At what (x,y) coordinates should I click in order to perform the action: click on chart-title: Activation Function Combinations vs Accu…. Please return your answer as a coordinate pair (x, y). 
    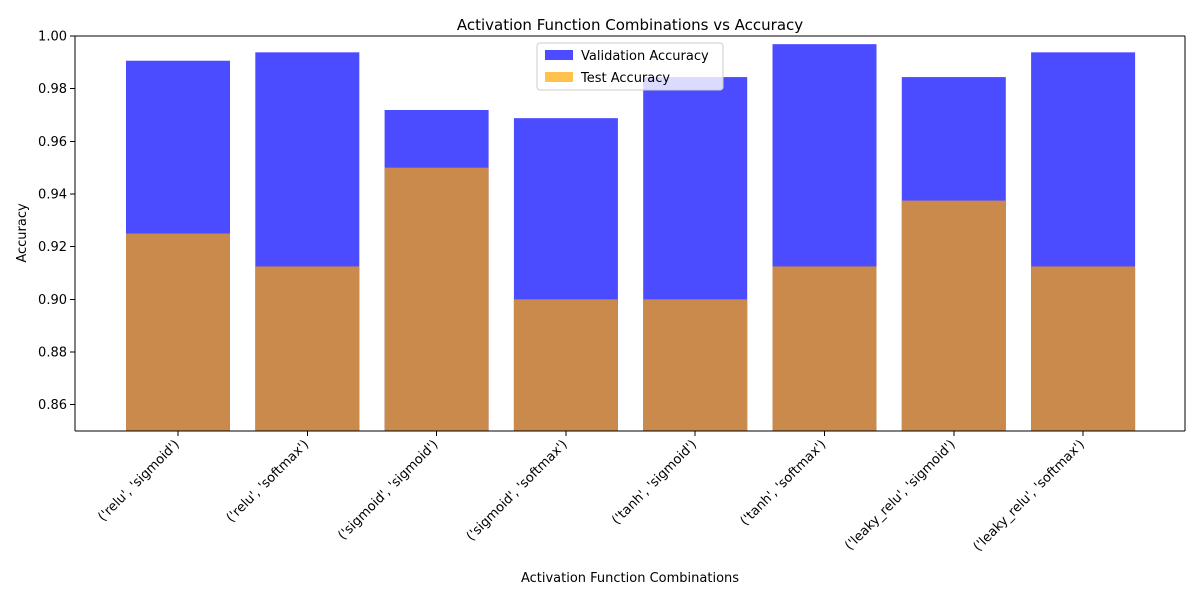
    Looking at the image, I should click on (630, 25).